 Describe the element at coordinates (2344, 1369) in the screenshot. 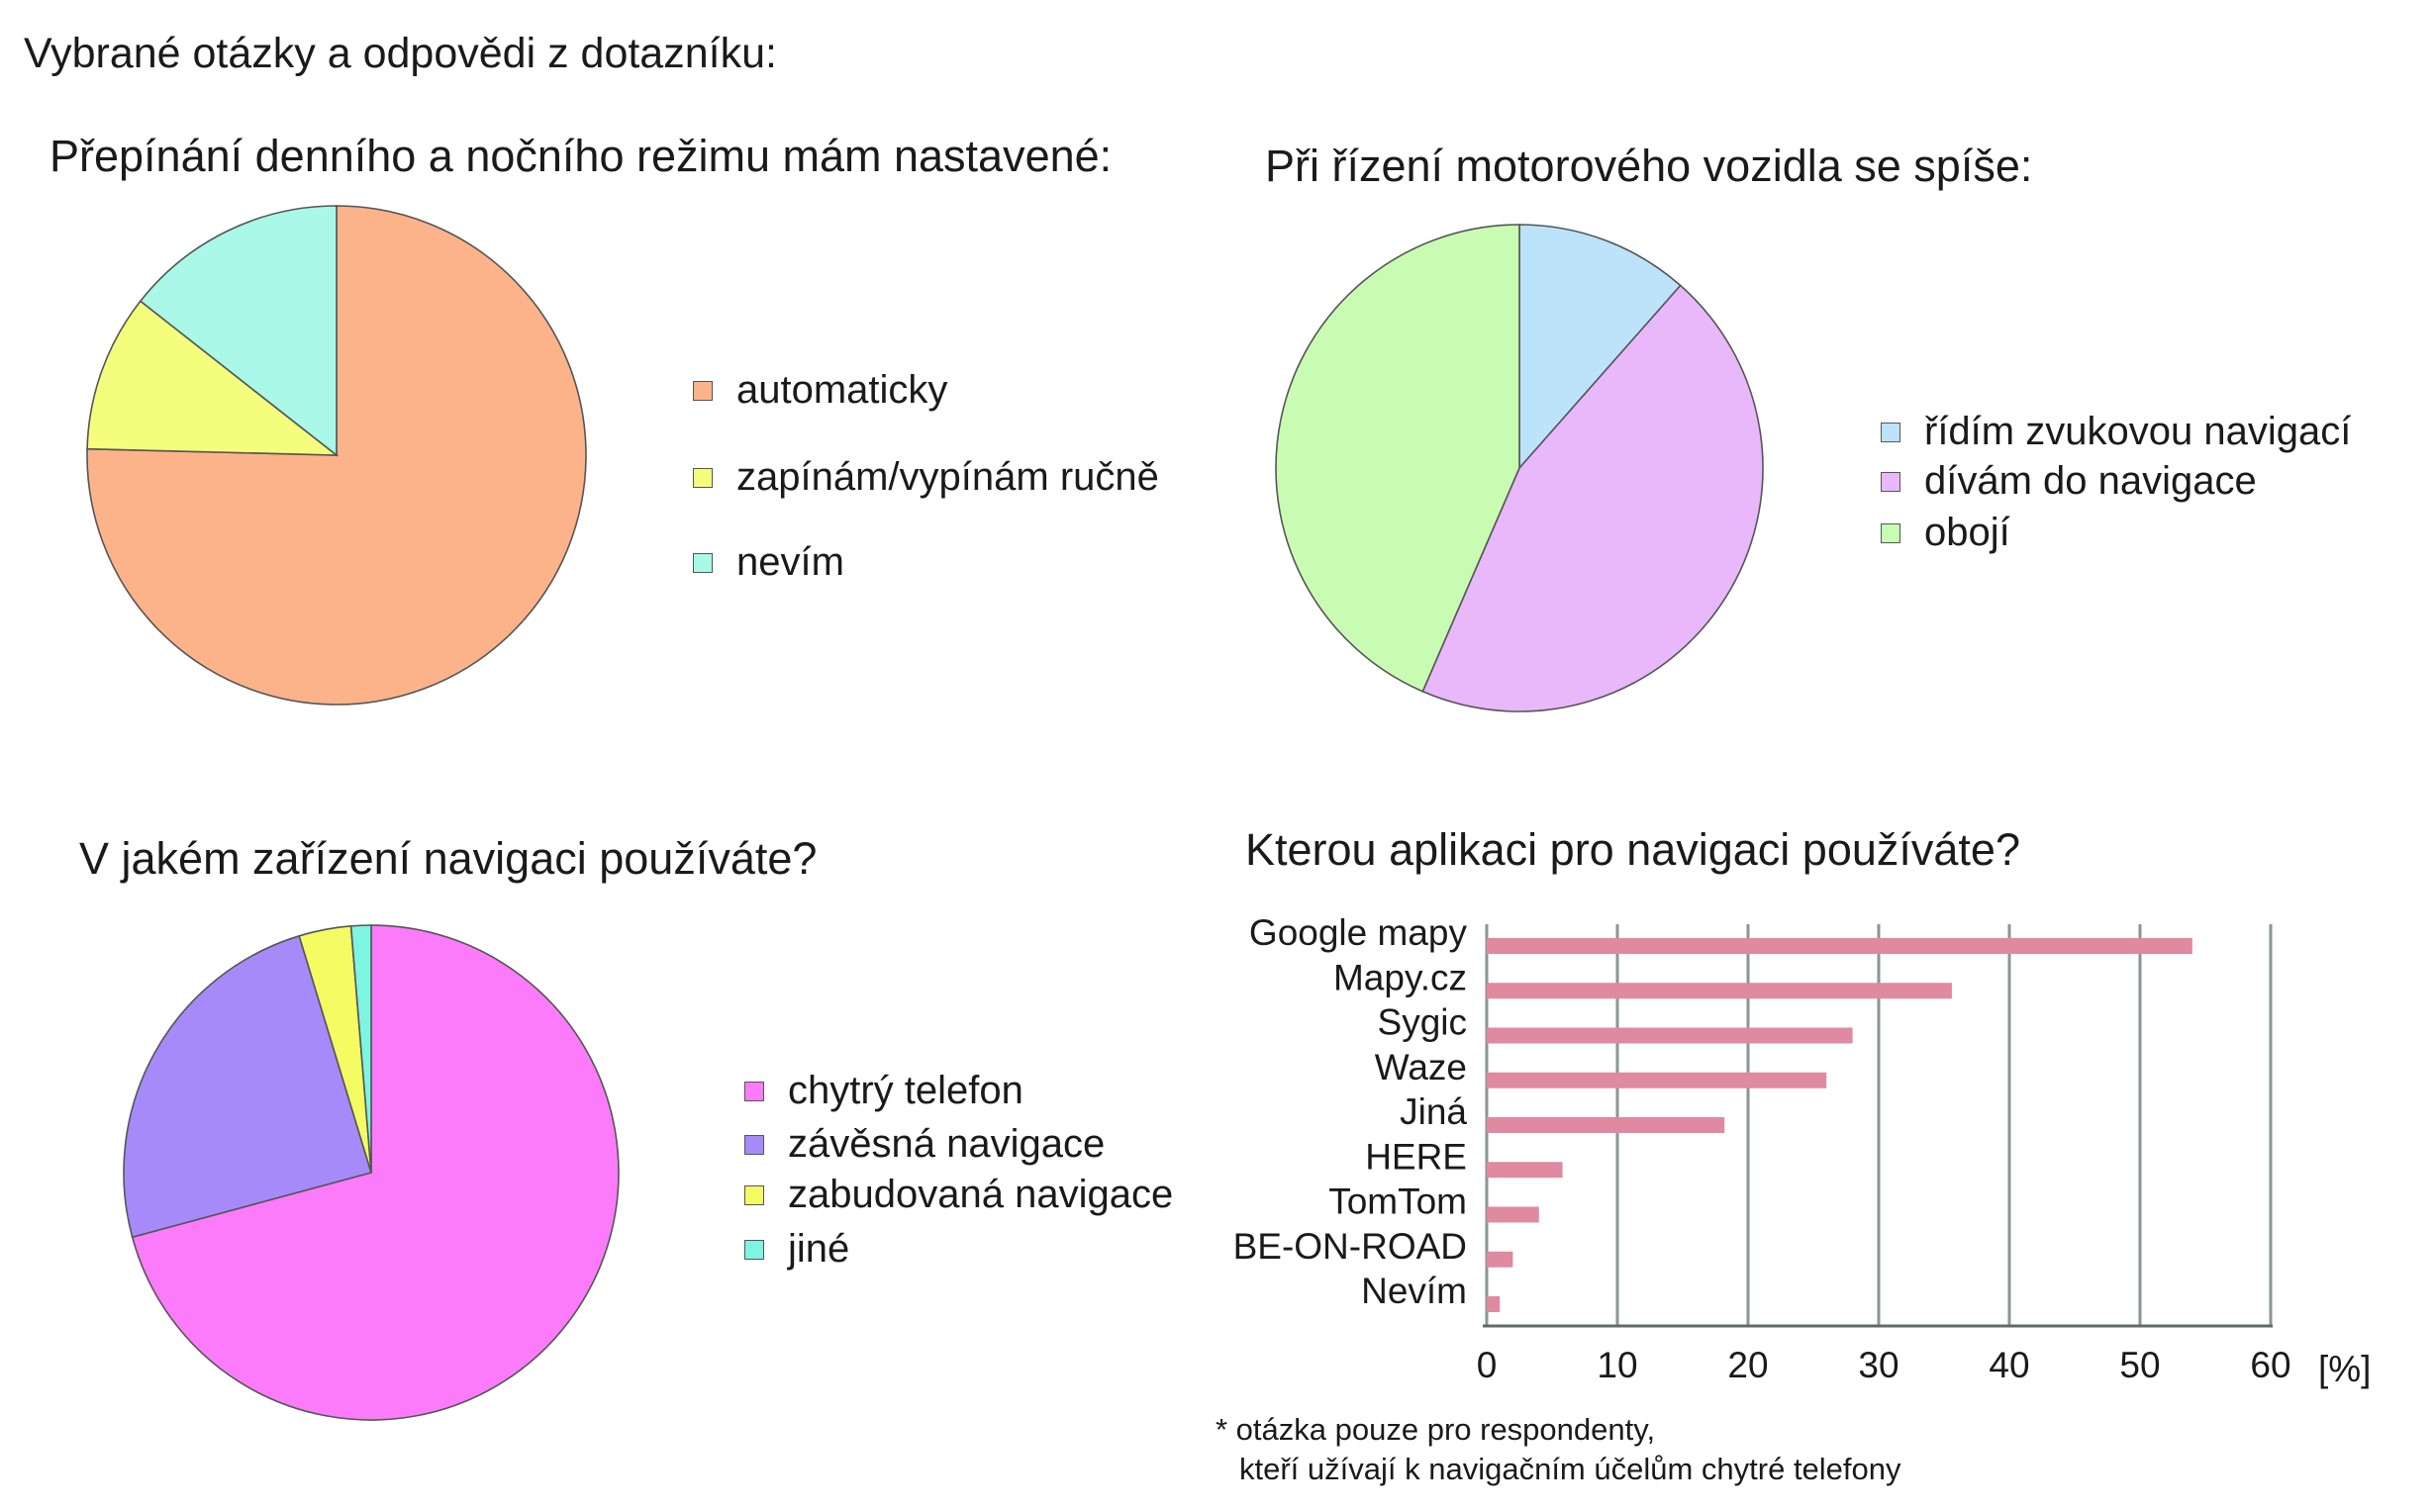

I see `bar-x-axis-label: [%]` at that location.